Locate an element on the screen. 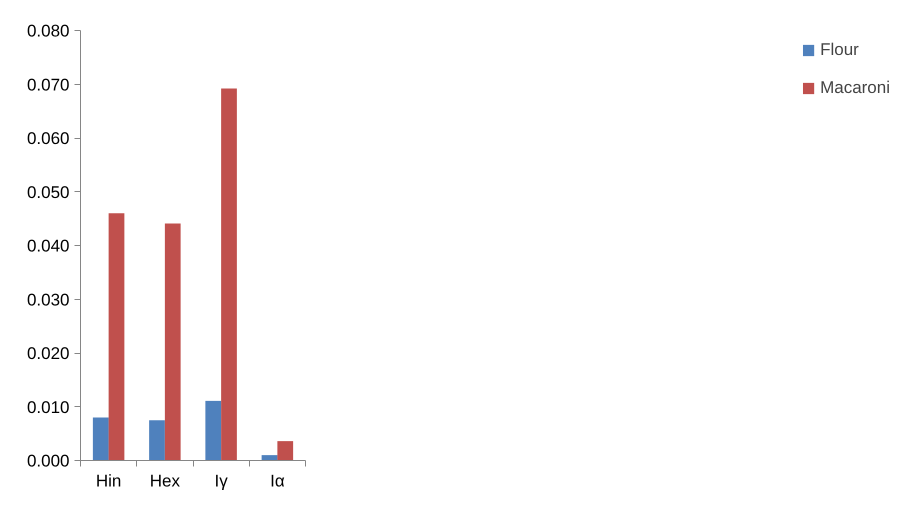 The height and width of the screenshot is (521, 922). y-tick-label: 0.070 is located at coordinates (48, 84).